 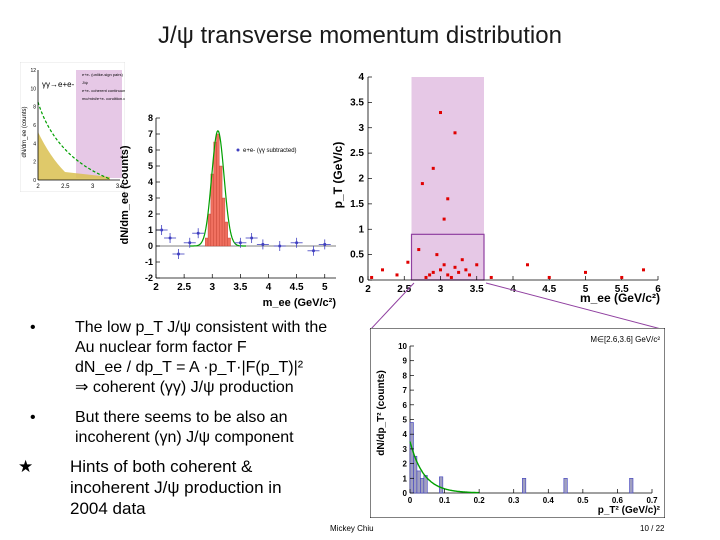 What do you see at coordinates (120, 187) in the screenshot?
I see `chart1-xtick: 3.5` at bounding box center [120, 187].